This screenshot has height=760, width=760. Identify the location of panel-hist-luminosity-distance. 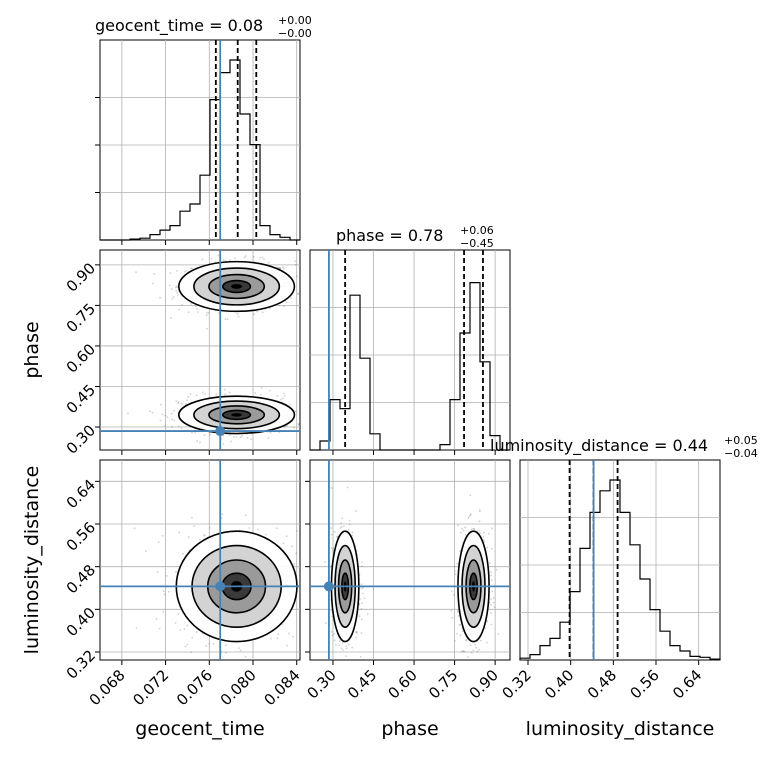
(620, 560).